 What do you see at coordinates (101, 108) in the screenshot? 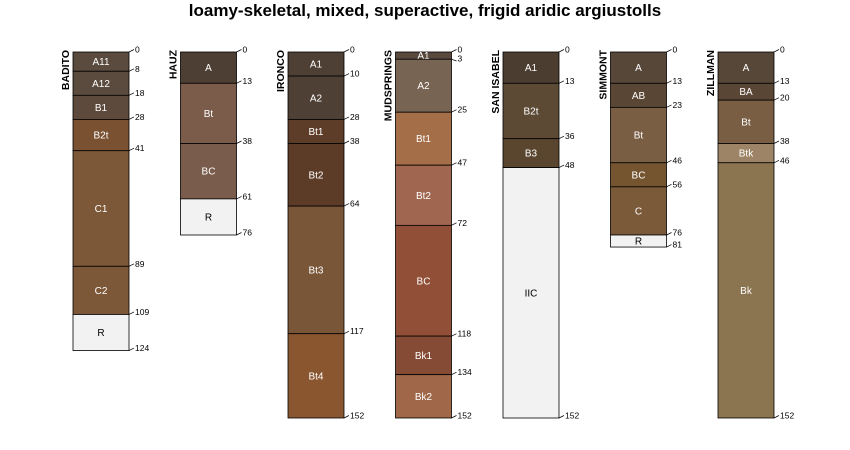
I see `horizon-label: B1` at bounding box center [101, 108].